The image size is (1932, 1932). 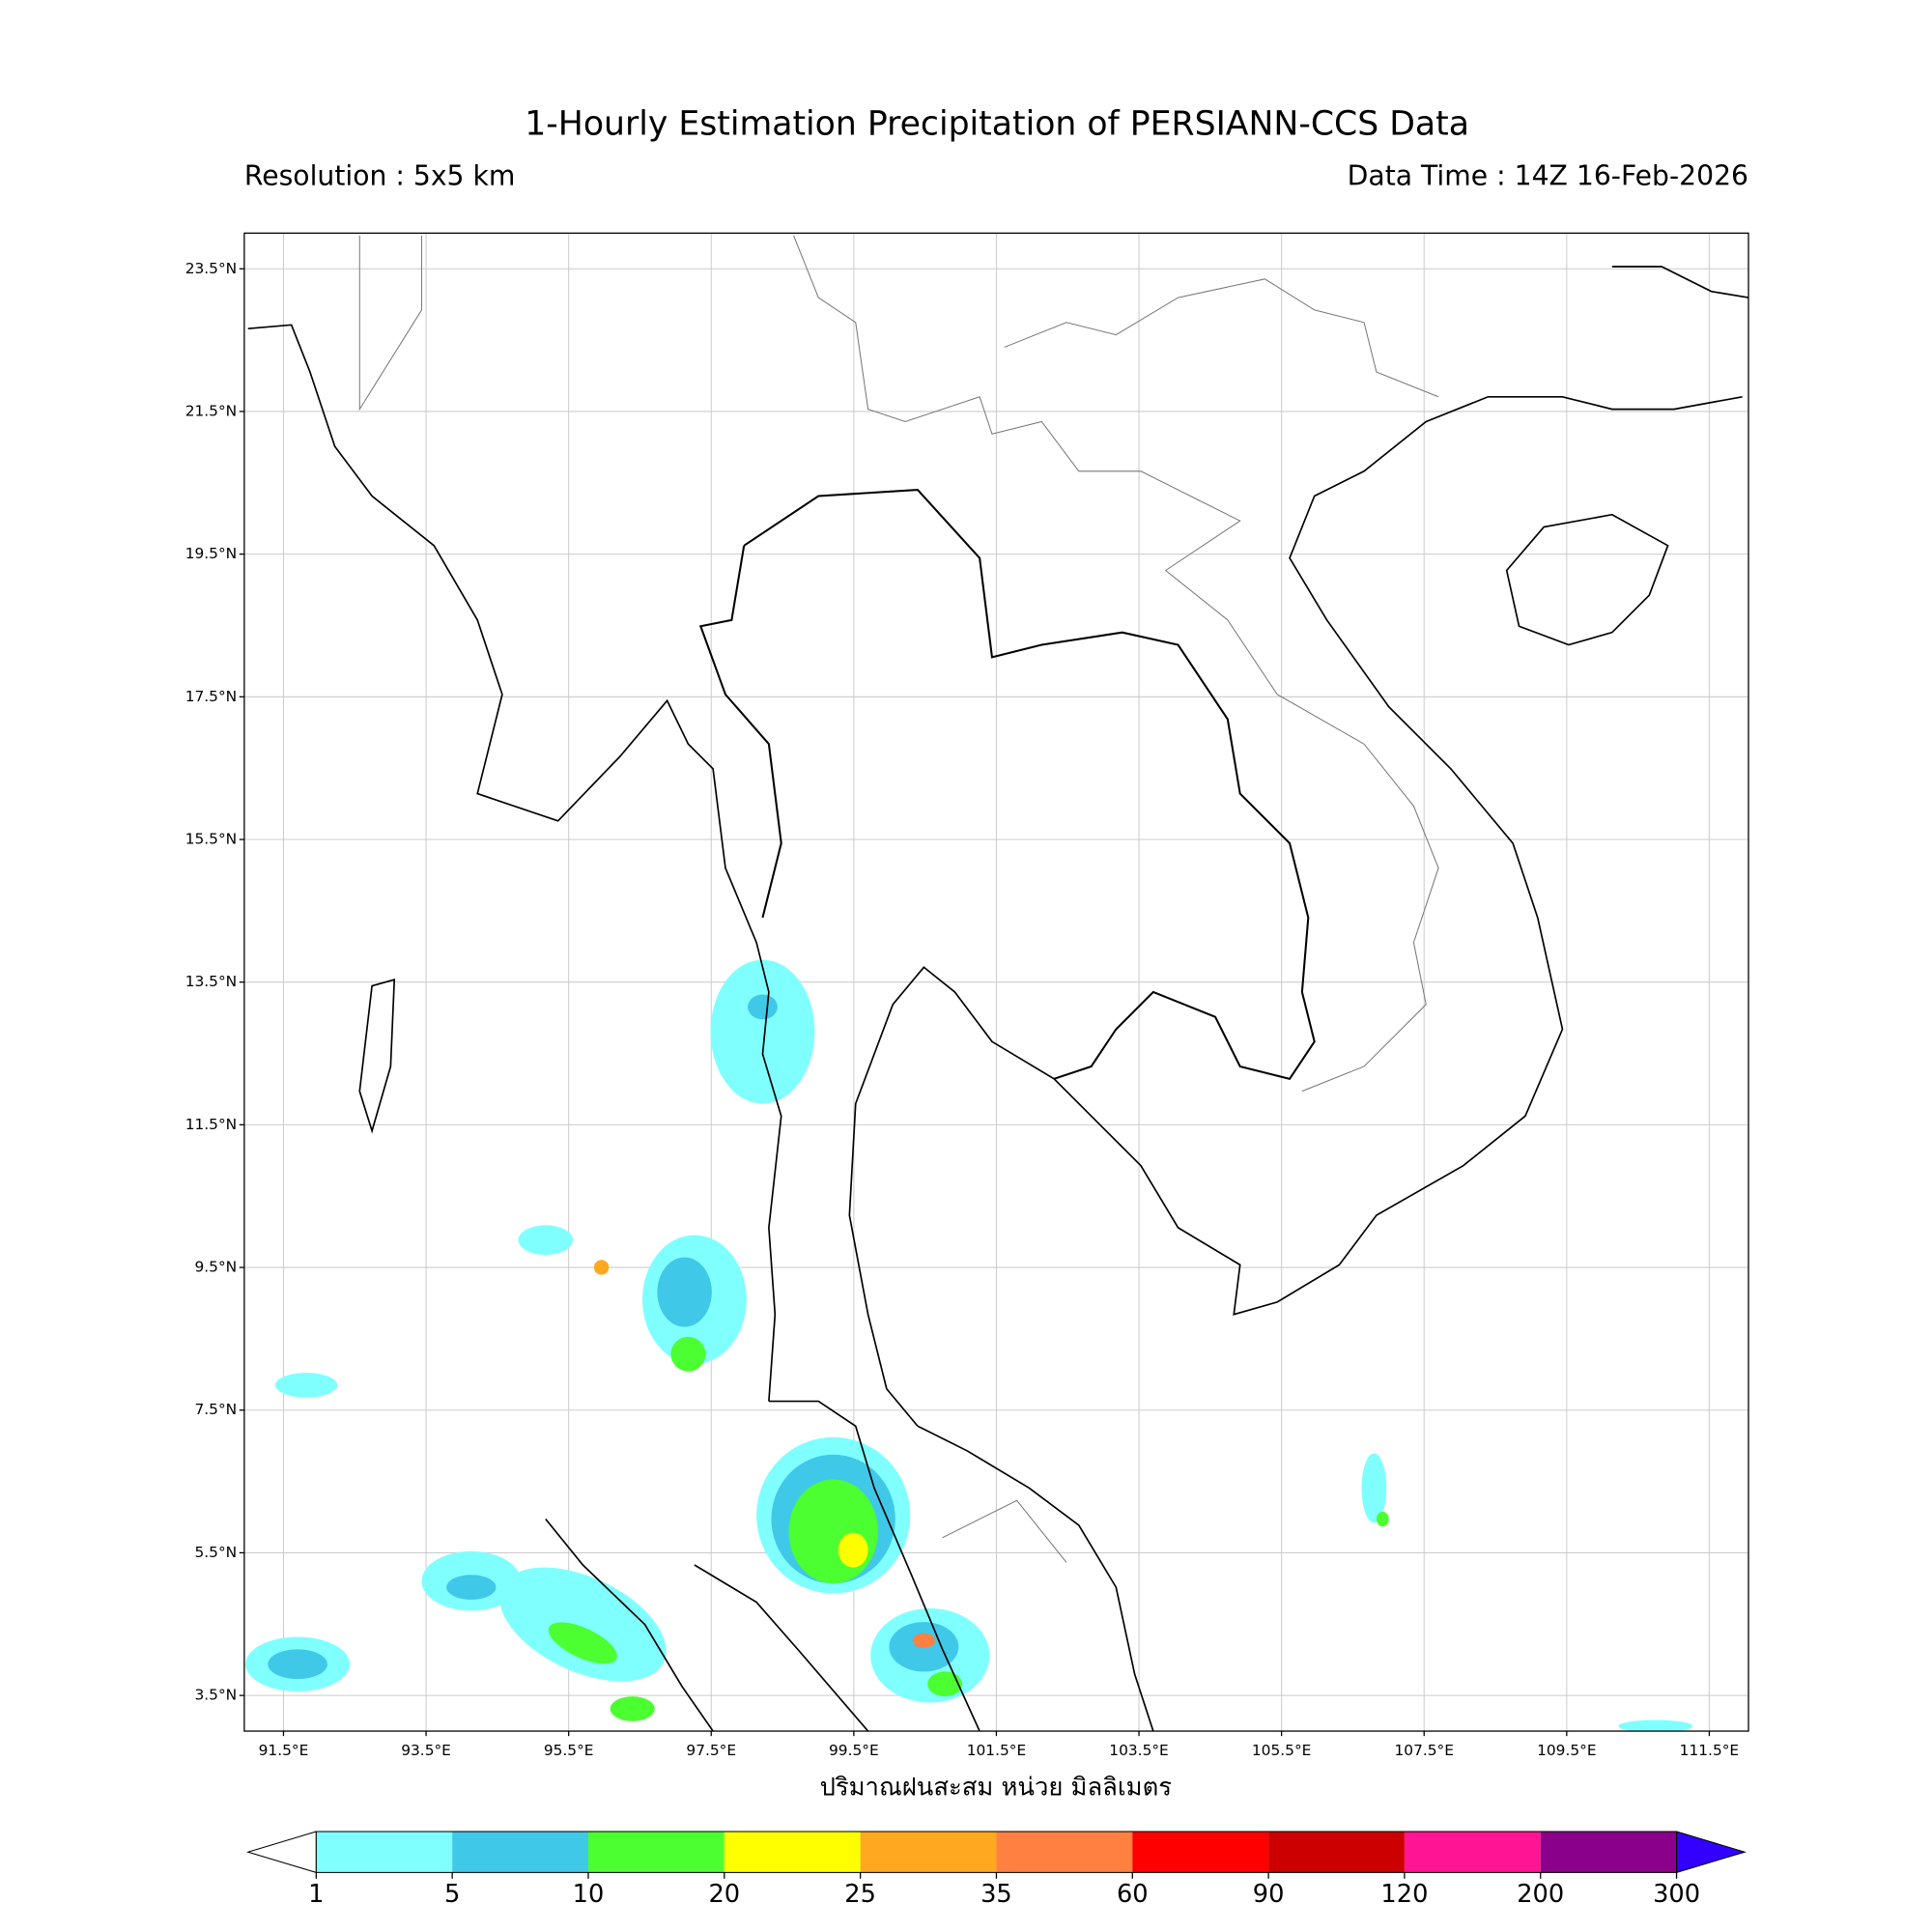 I want to click on colorbar-tick-label: 35, so click(x=996, y=1894).